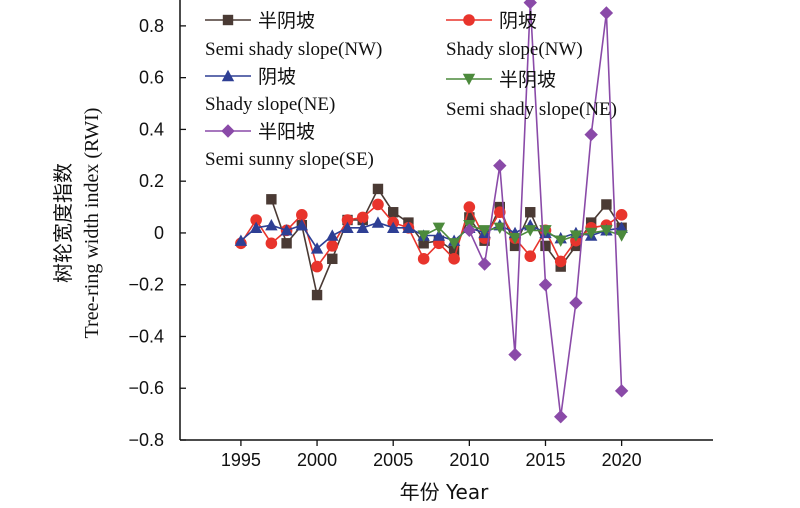 The width and height of the screenshot is (800, 508). I want to click on x-tick-label: 2020, so click(622, 460).